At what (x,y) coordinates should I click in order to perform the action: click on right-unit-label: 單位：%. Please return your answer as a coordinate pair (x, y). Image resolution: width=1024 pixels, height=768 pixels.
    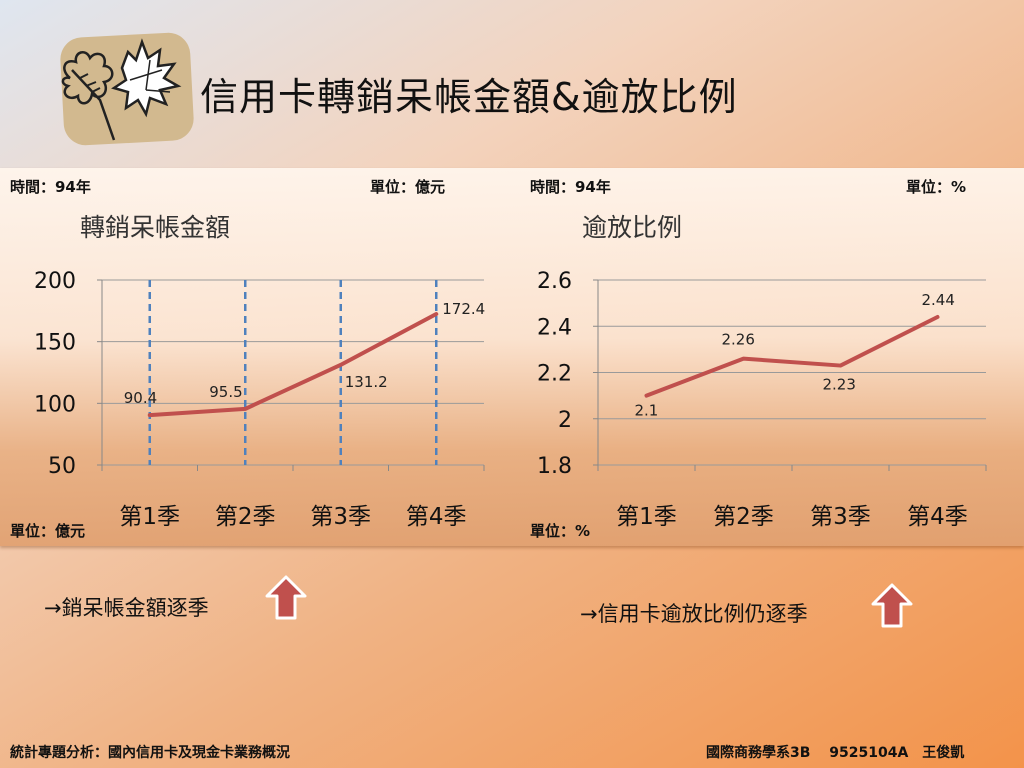
    Looking at the image, I should click on (936, 187).